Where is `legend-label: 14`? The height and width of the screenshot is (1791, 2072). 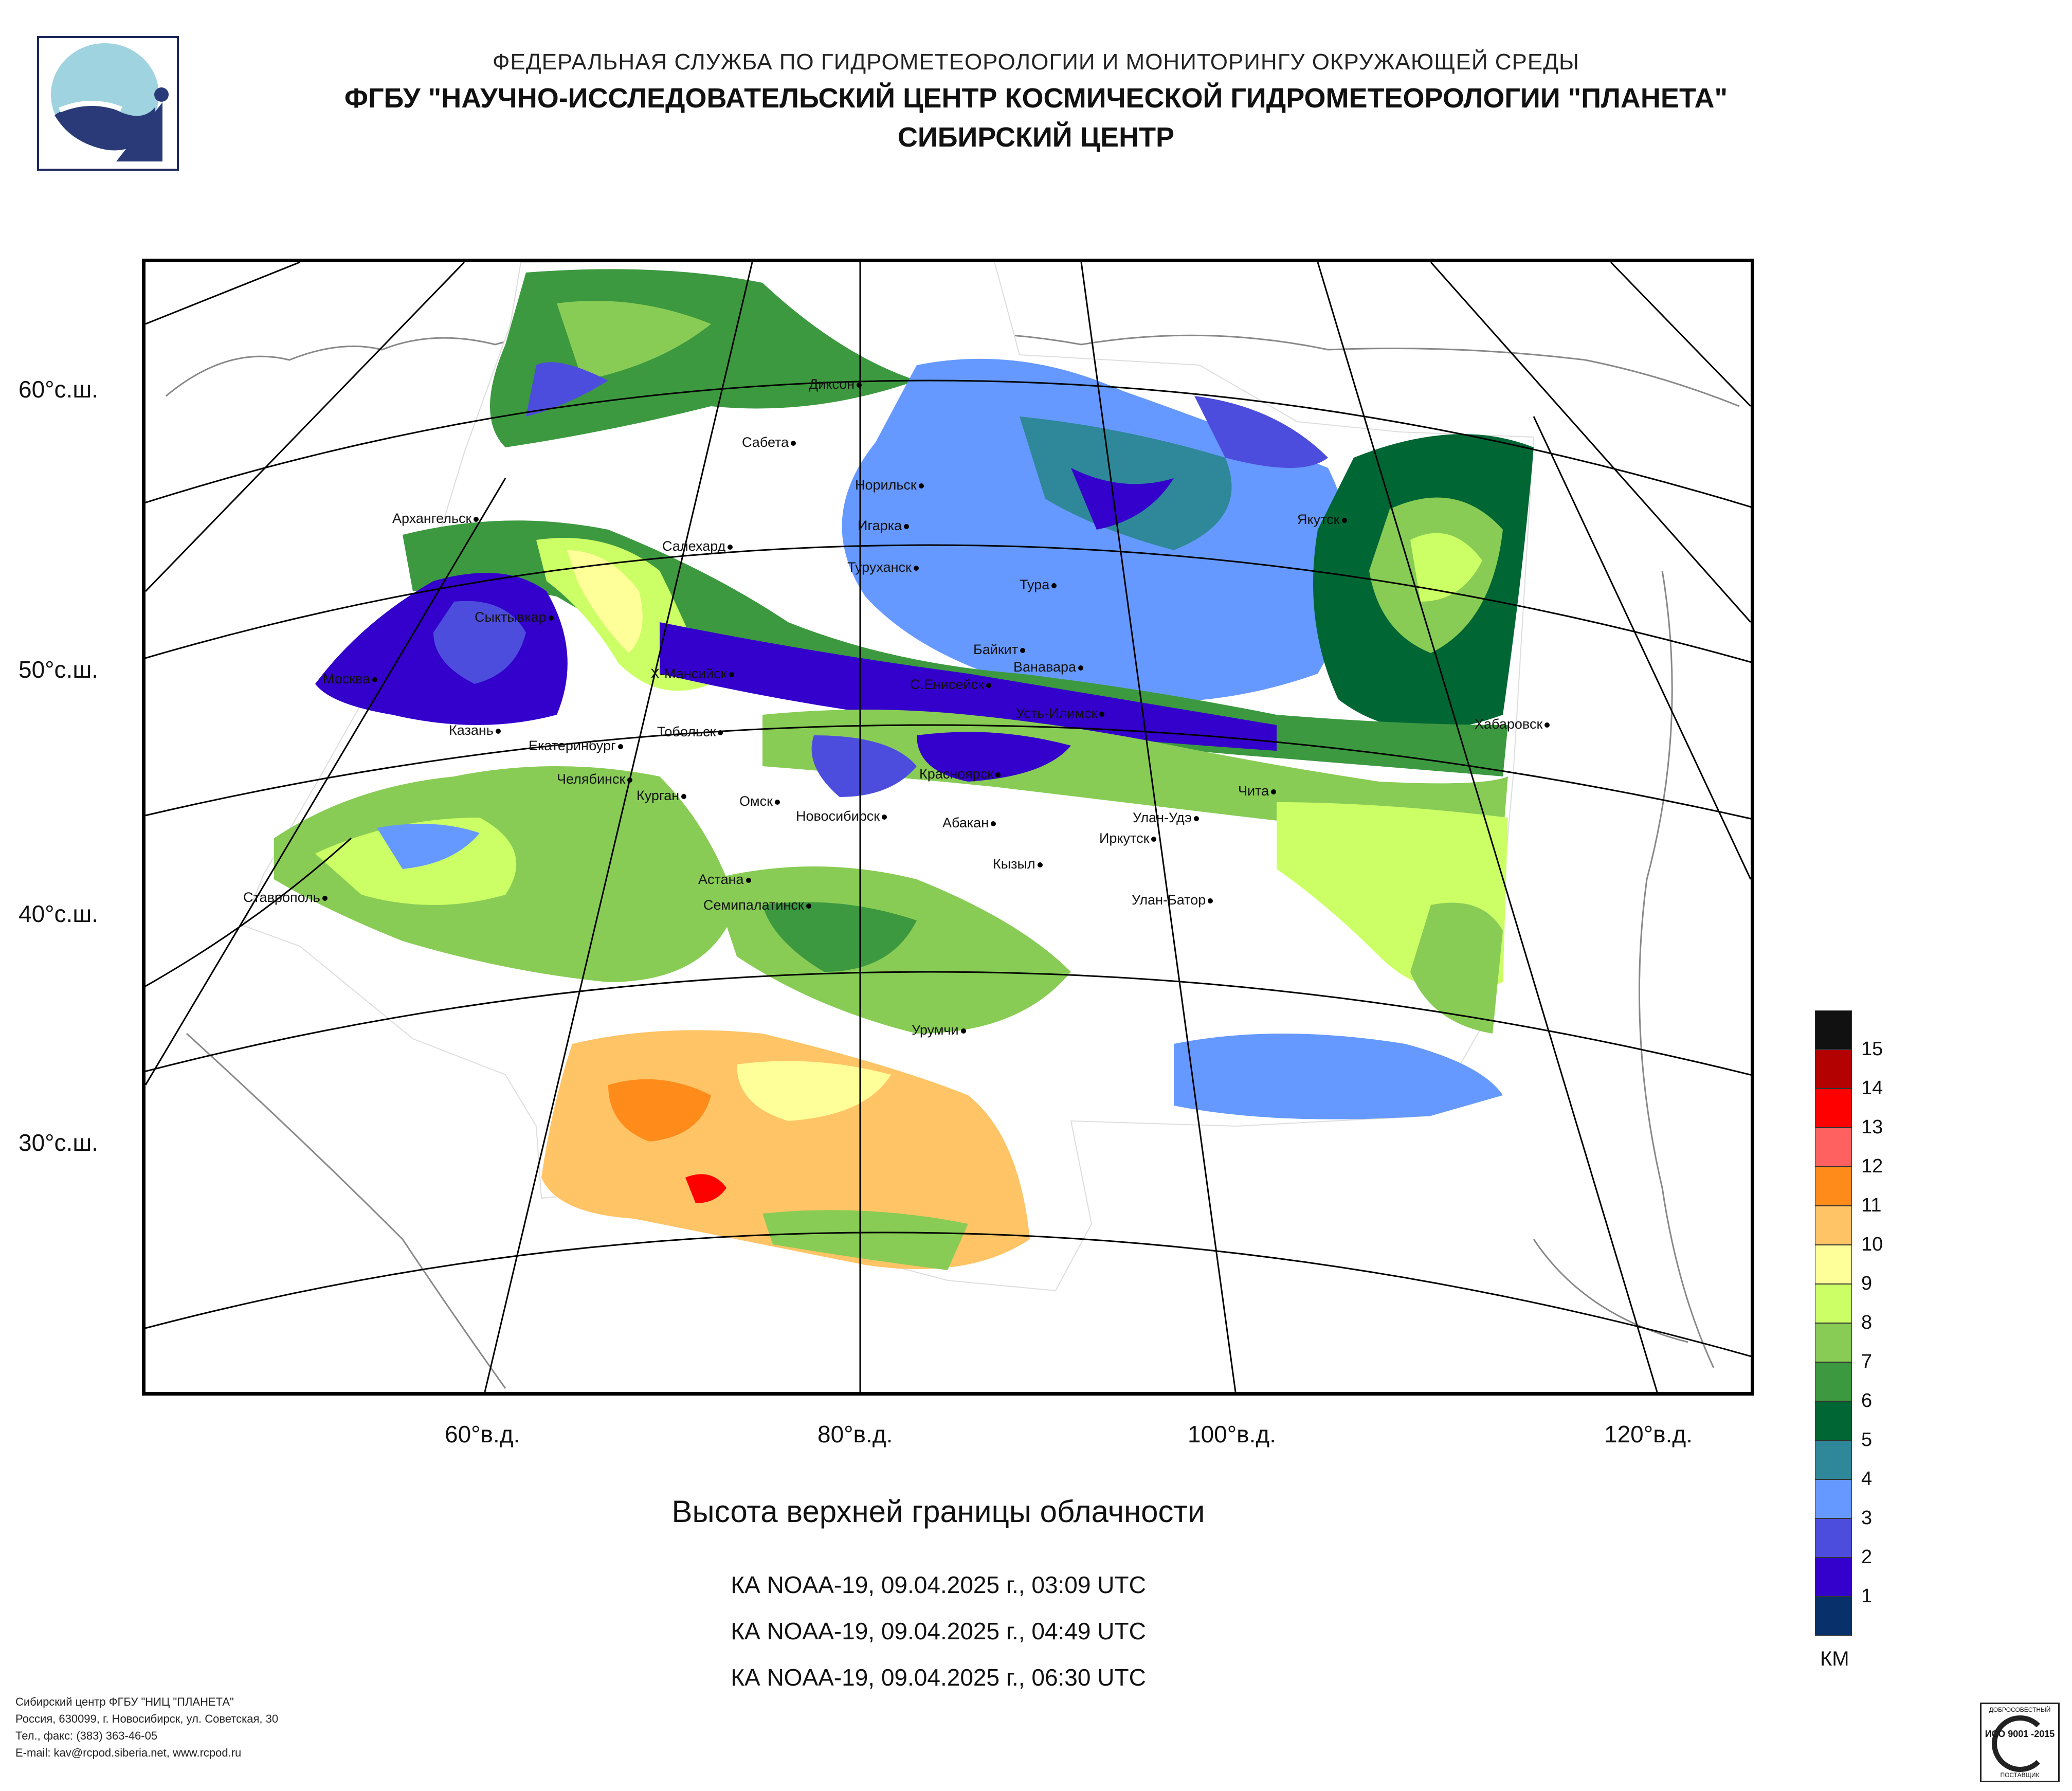
legend-label: 14 is located at coordinates (1872, 1088).